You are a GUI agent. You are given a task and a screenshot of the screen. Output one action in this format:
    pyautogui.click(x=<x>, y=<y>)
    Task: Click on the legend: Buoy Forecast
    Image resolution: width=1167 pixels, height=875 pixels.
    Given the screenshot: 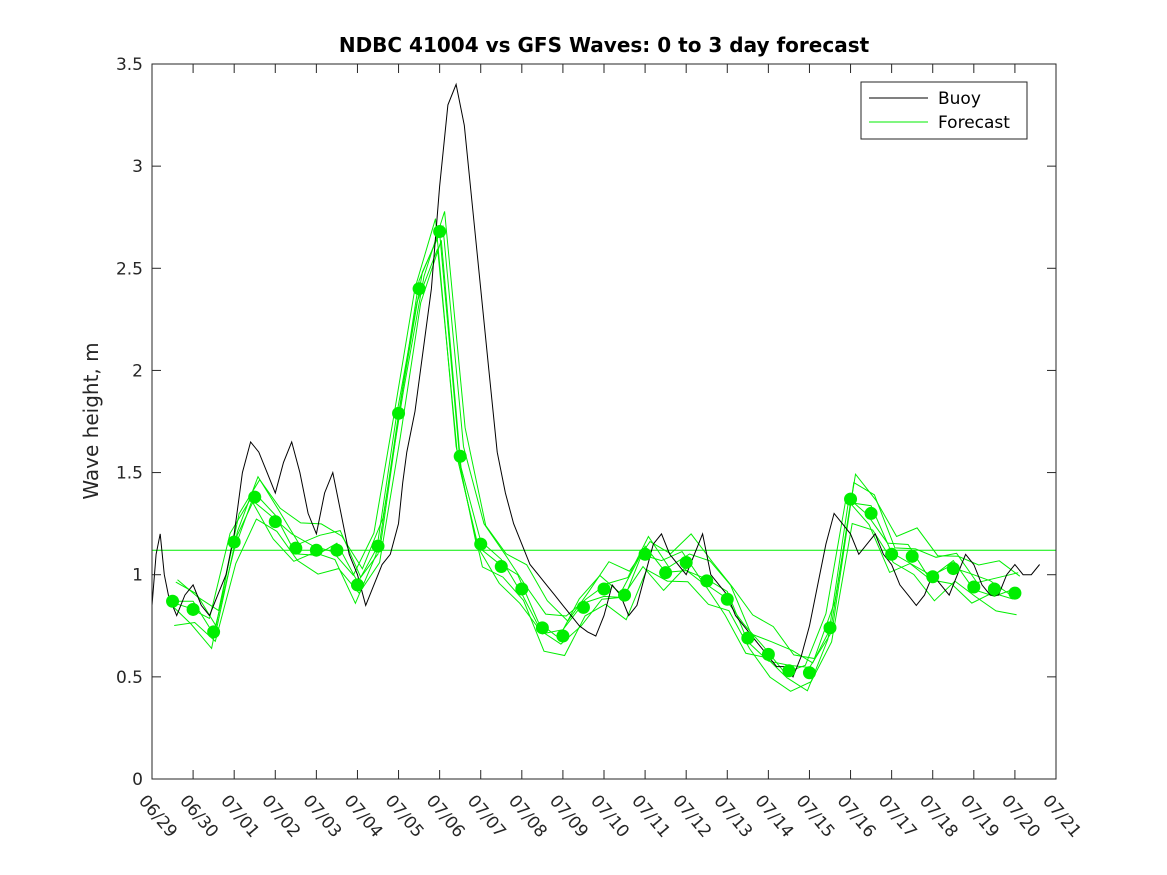 What is the action you would take?
    pyautogui.click(x=944, y=110)
    